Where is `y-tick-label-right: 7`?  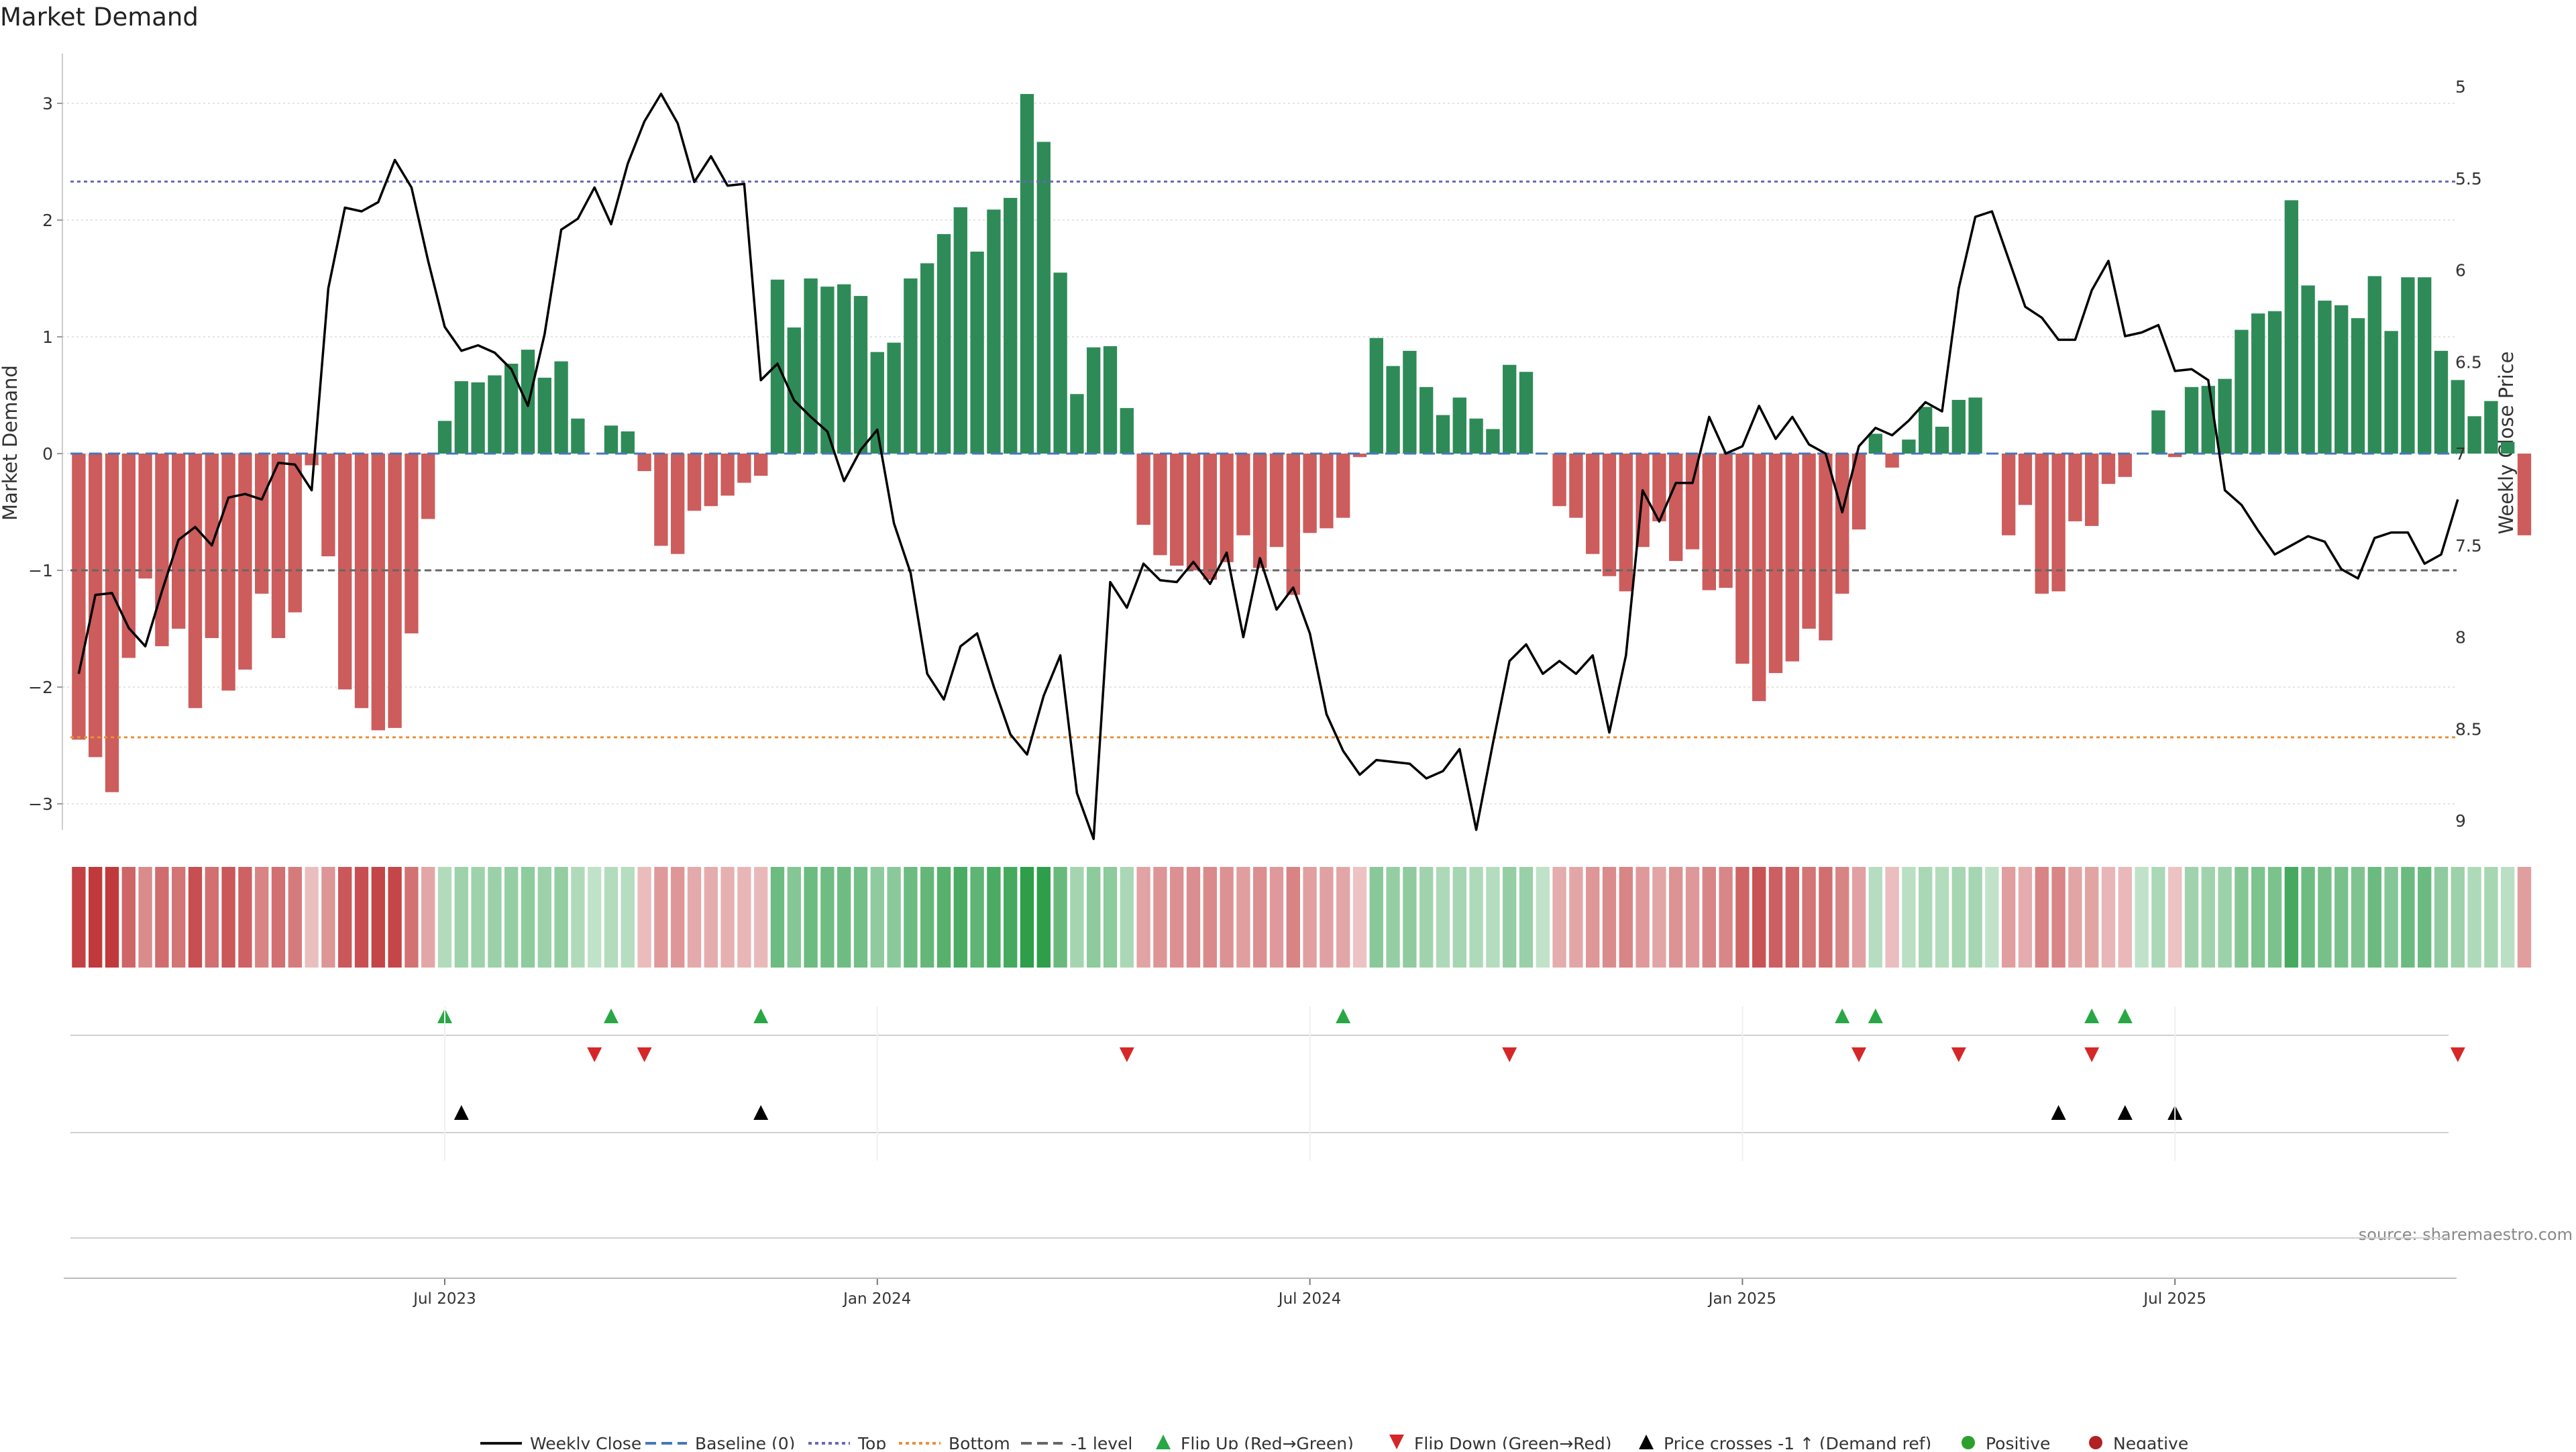
y-tick-label-right: 7 is located at coordinates (2460, 454).